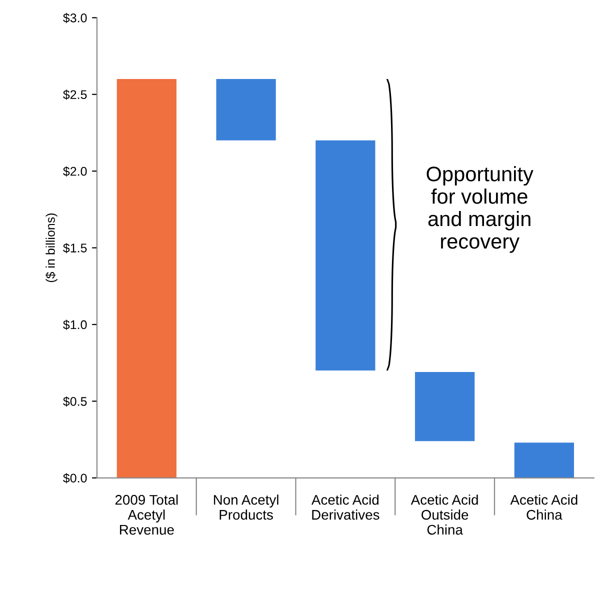 The height and width of the screenshot is (590, 606). Describe the element at coordinates (75, 95) in the screenshot. I see `y-tick-label: $2.5` at that location.